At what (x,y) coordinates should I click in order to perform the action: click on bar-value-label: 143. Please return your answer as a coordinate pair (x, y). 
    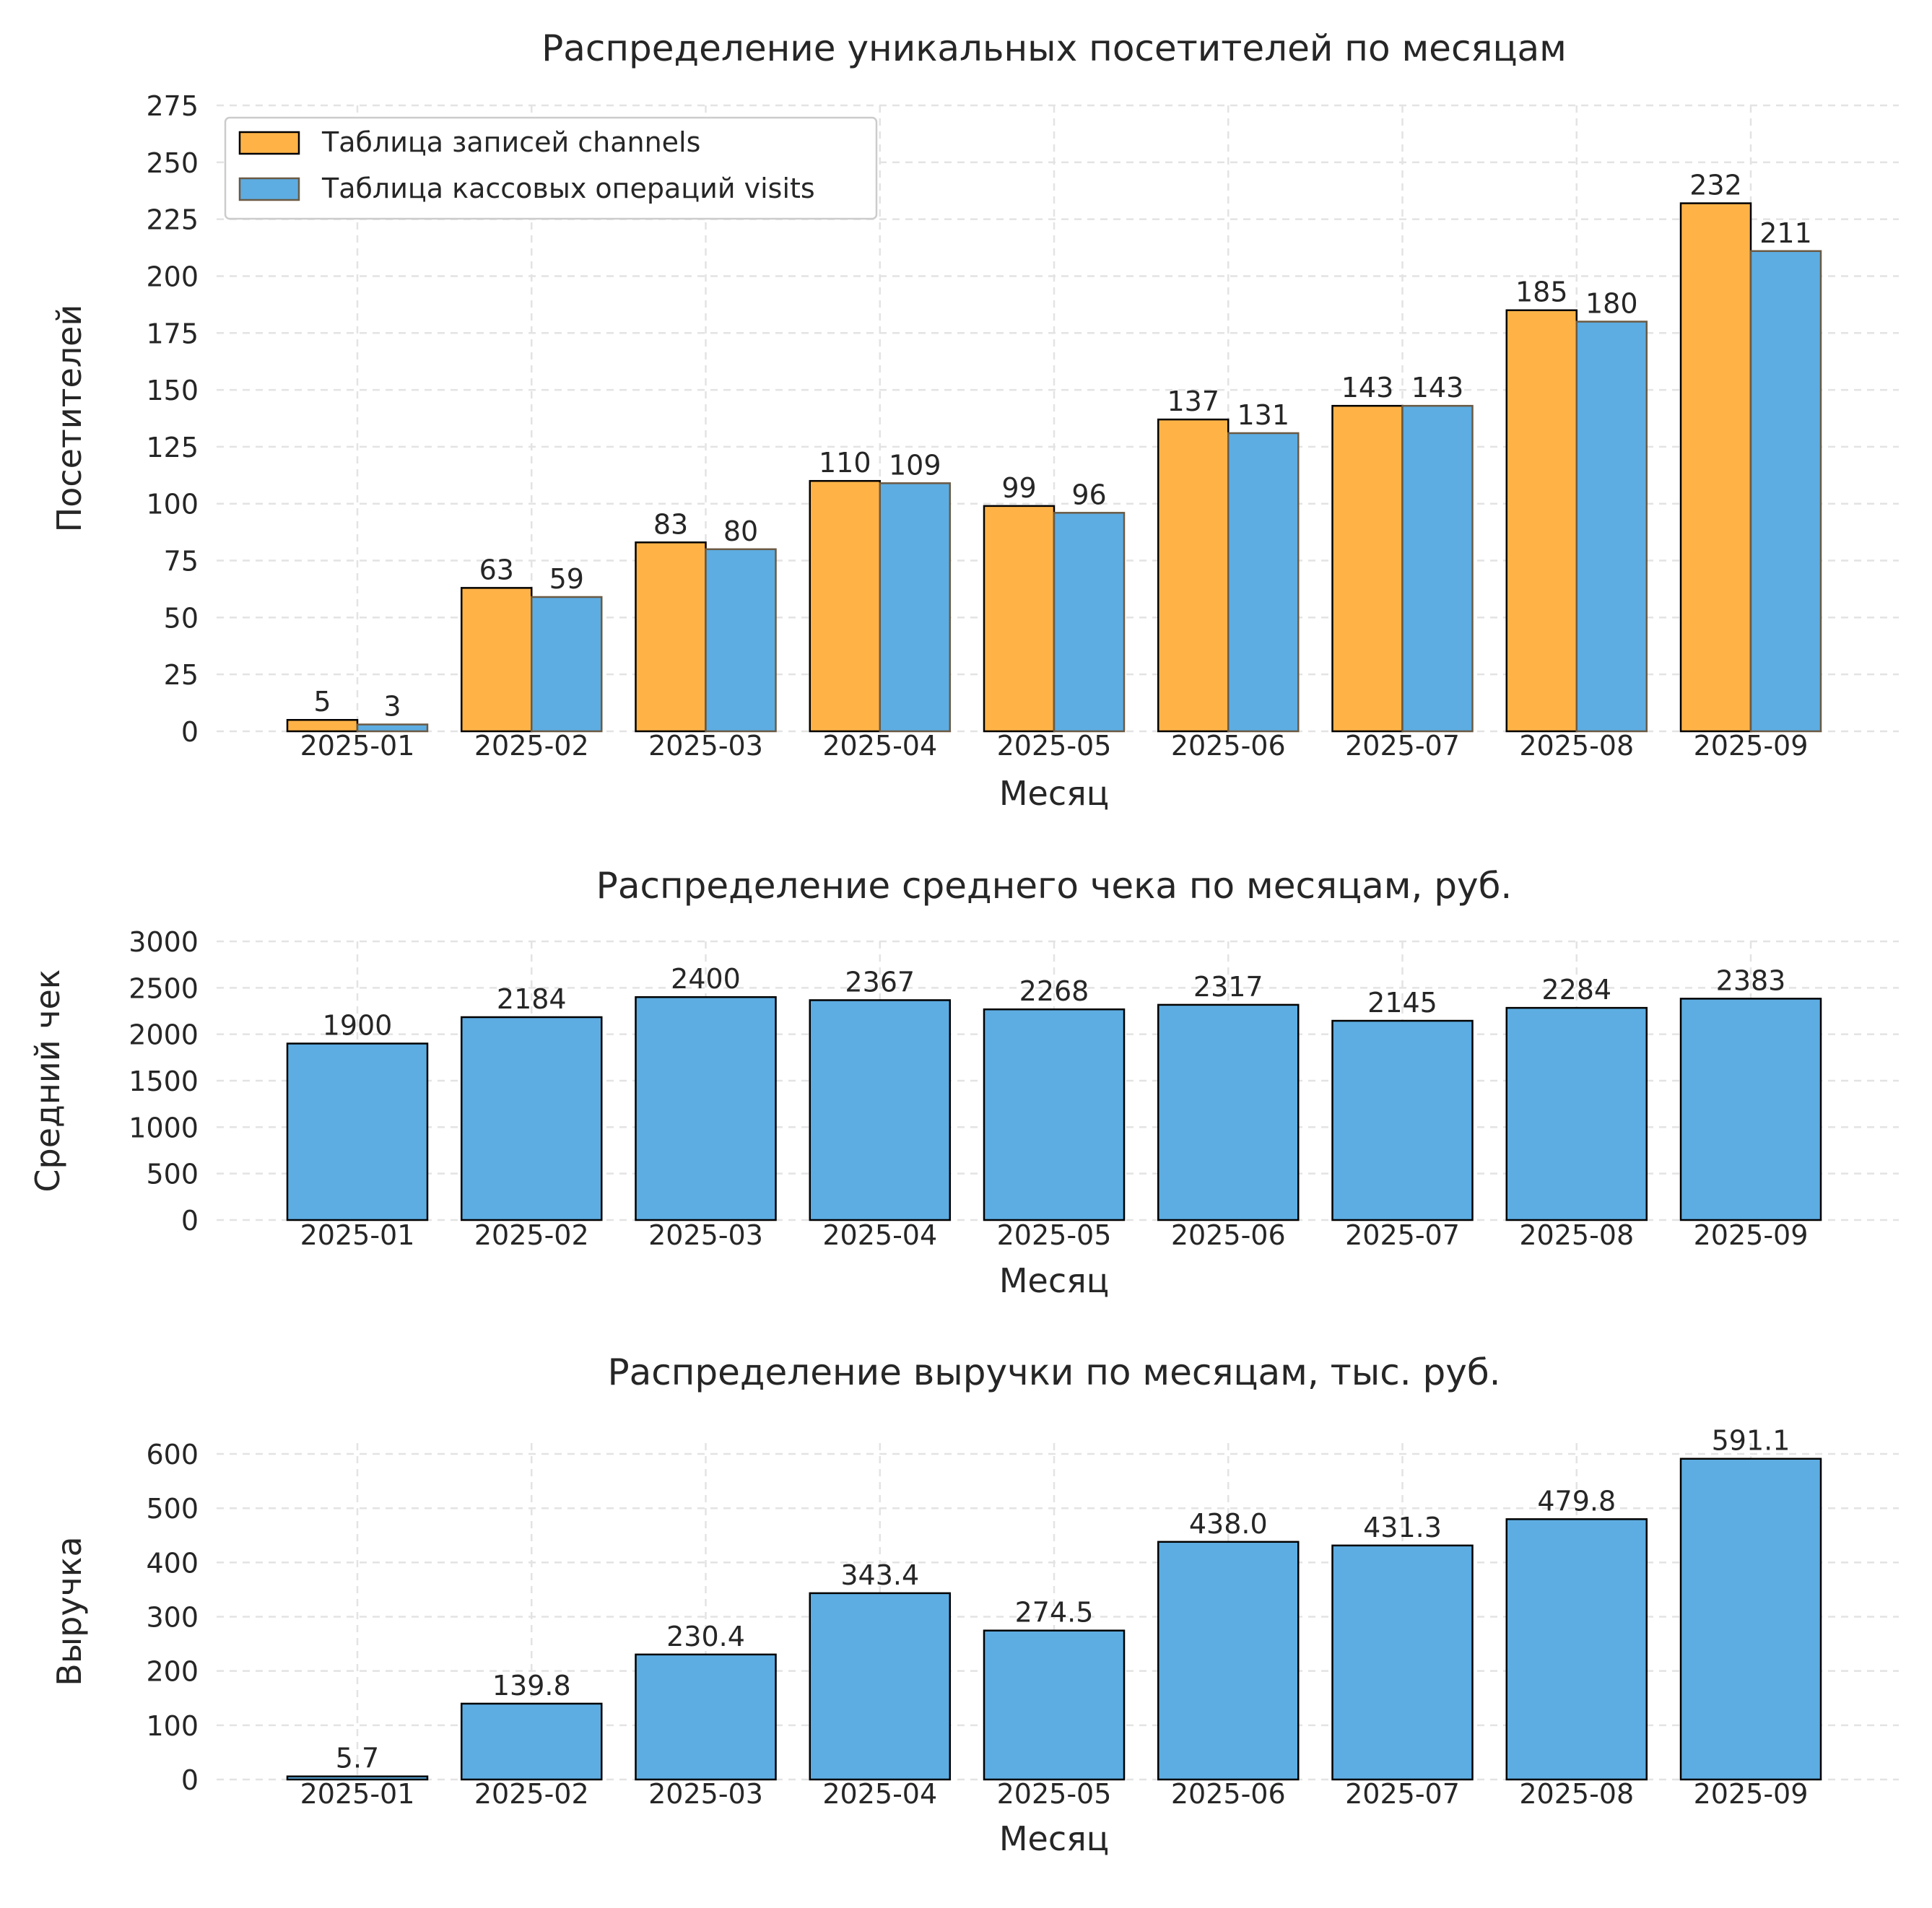
    Looking at the image, I should click on (1367, 388).